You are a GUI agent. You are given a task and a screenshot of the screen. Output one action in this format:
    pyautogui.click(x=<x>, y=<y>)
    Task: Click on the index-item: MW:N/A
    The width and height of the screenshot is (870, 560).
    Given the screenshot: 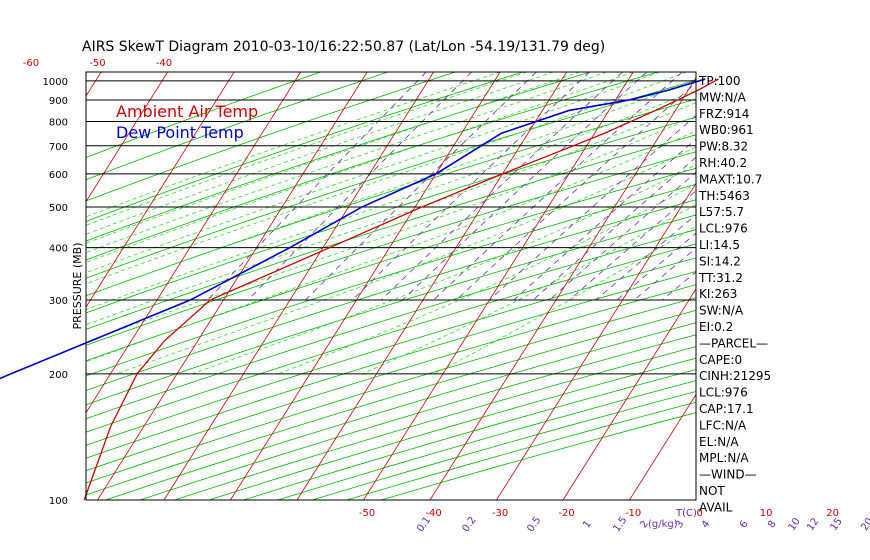 What is the action you would take?
    pyautogui.click(x=723, y=97)
    